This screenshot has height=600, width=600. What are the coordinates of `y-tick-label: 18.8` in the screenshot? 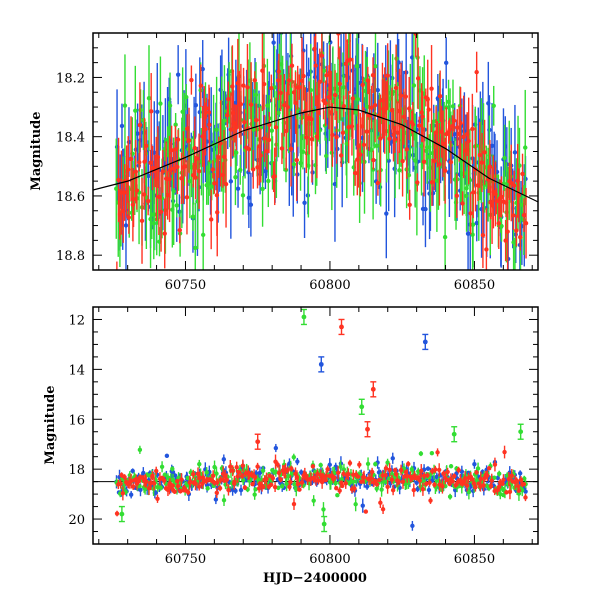 It's located at (70, 256).